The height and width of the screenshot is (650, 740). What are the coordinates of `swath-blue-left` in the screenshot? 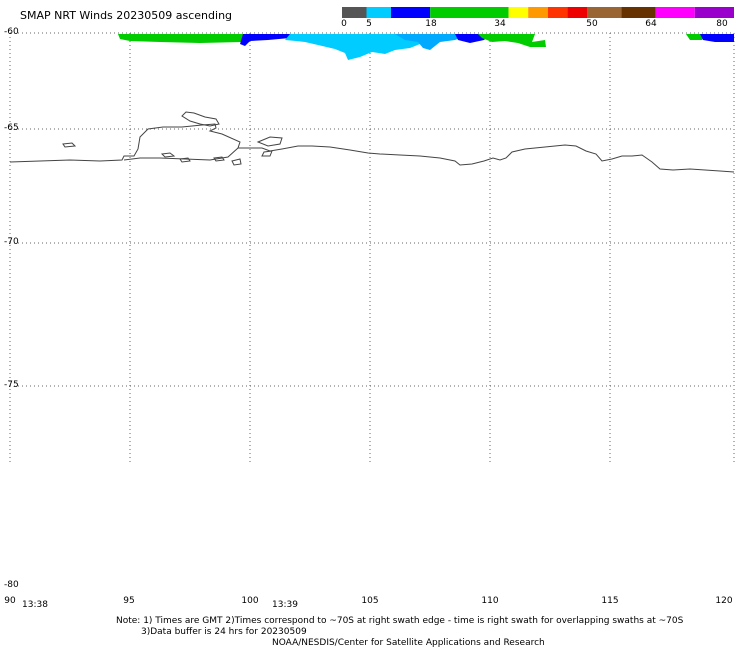 It's located at (270, 40).